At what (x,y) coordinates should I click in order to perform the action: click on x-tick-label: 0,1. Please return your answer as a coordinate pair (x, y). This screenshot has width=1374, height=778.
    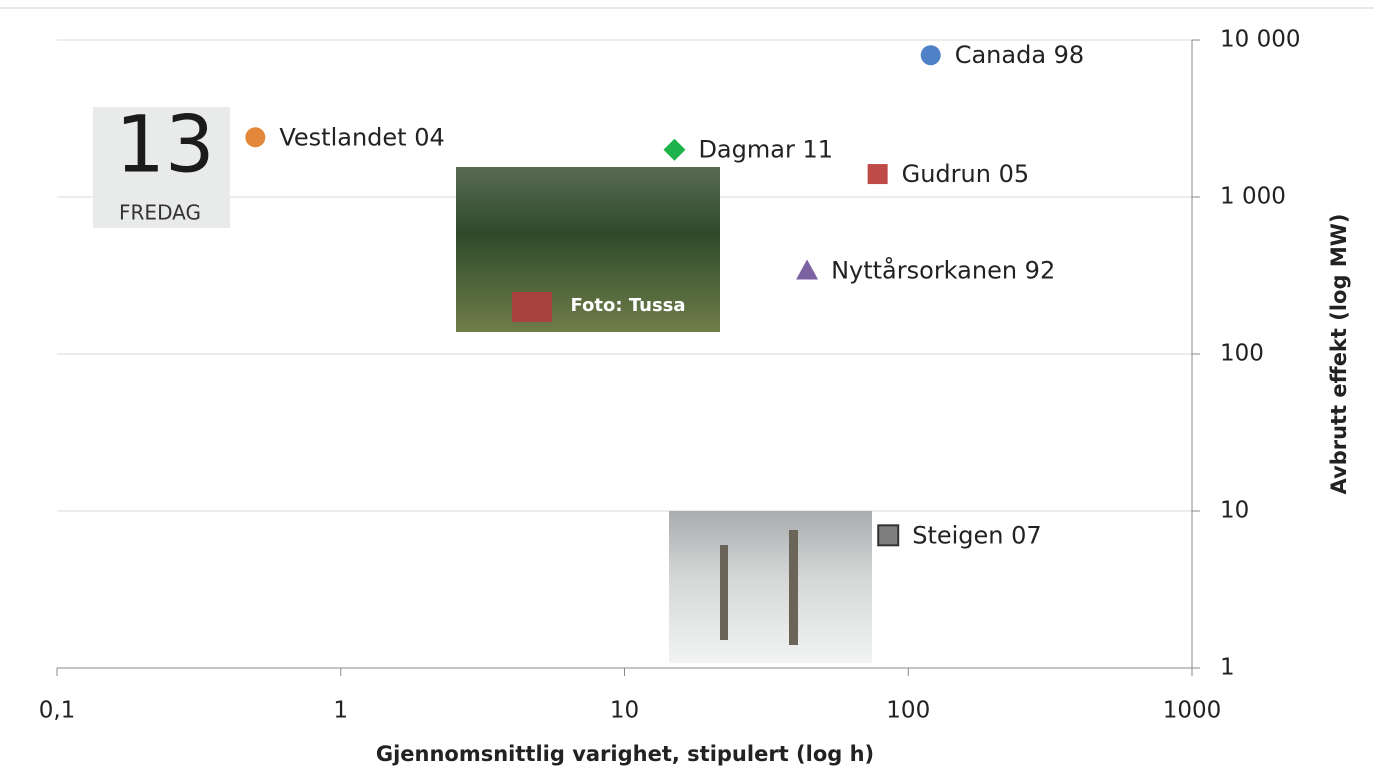
    Looking at the image, I should click on (57, 711).